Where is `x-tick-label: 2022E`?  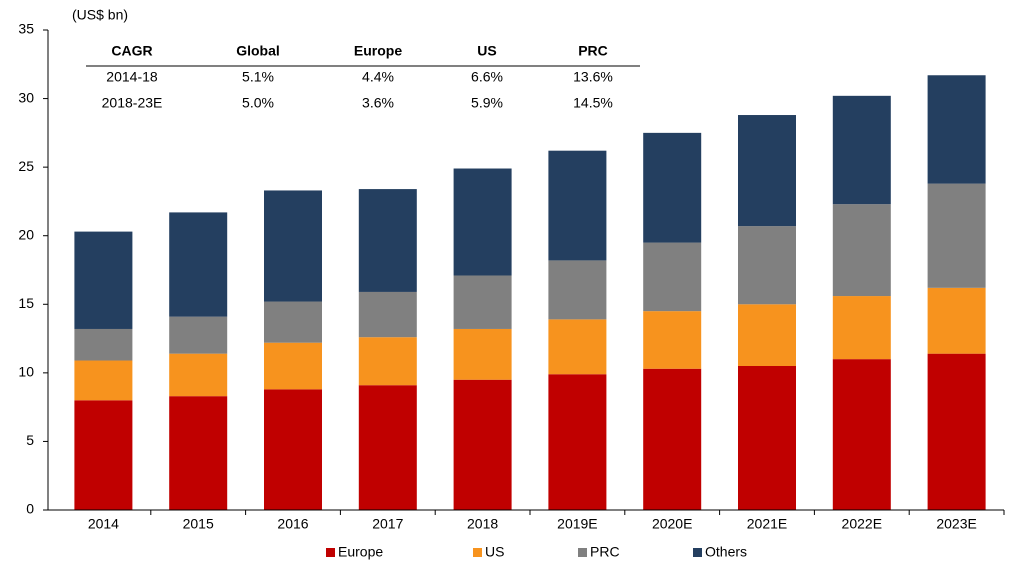 x-tick-label: 2022E is located at coordinates (862, 524).